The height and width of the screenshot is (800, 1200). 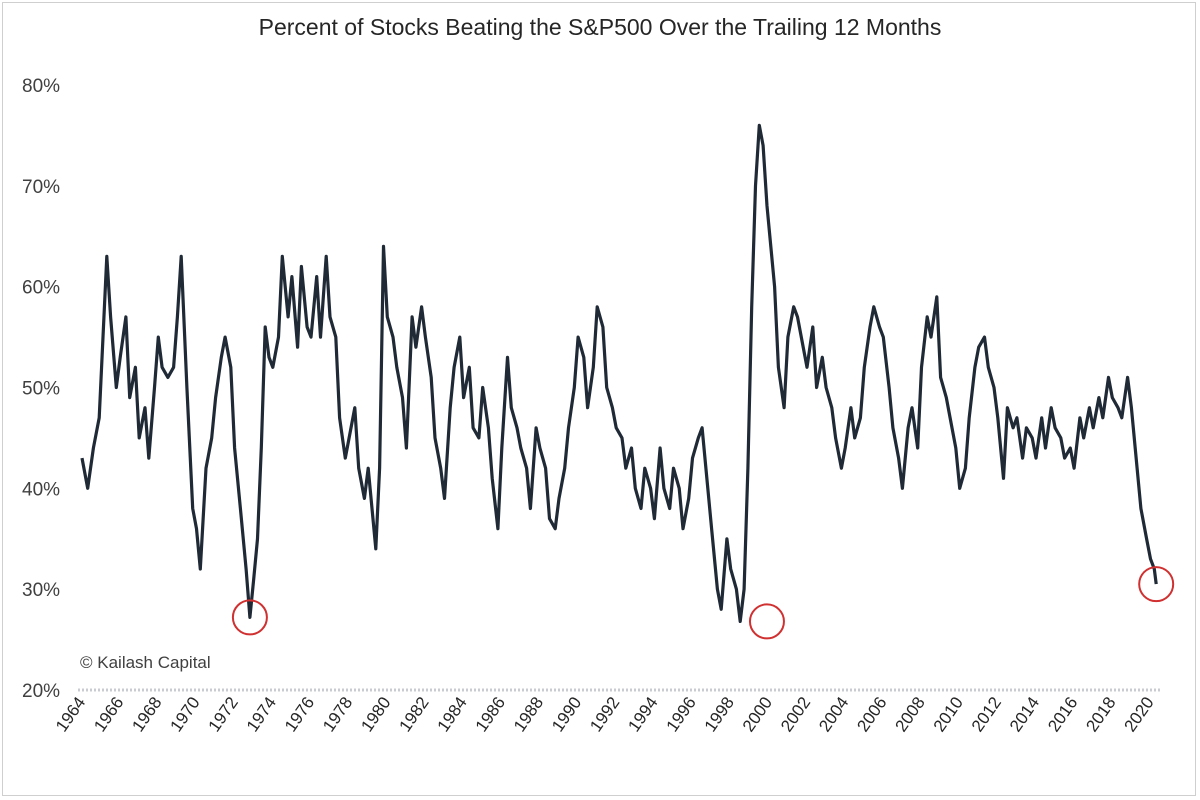 What do you see at coordinates (1024, 714) in the screenshot?
I see `x-tick-label: 2014` at bounding box center [1024, 714].